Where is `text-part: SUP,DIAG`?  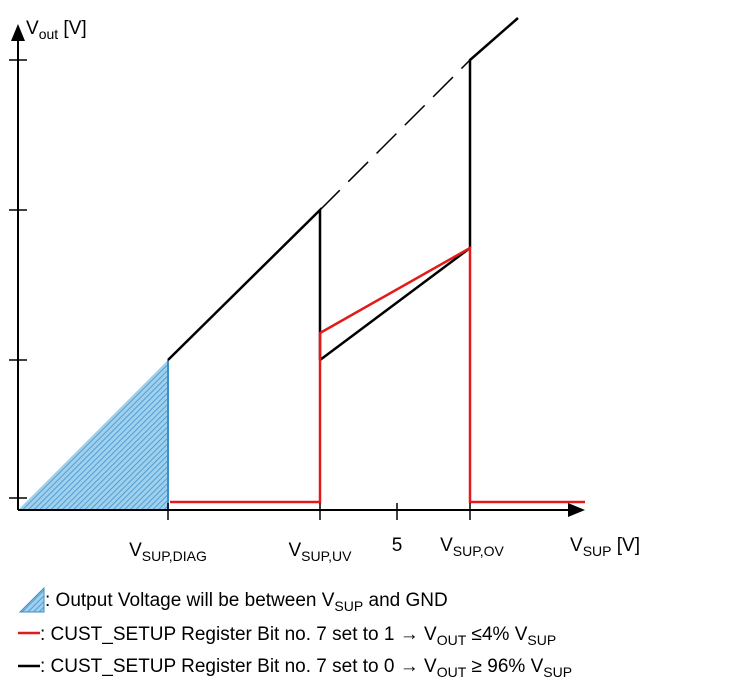
text-part: SUP,DIAG is located at coordinates (174, 556).